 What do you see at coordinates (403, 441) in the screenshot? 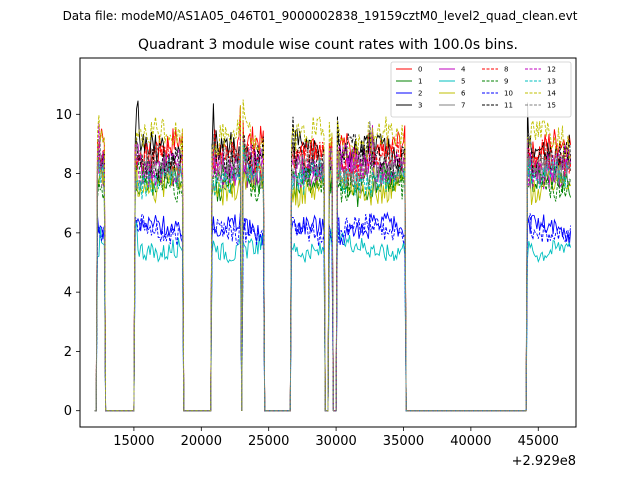
I see `x-tick-label: 35000` at bounding box center [403, 441].